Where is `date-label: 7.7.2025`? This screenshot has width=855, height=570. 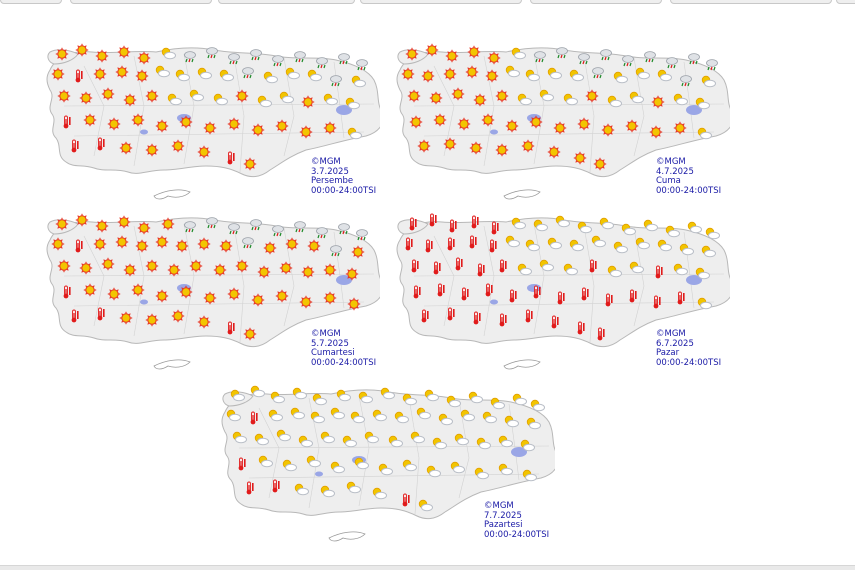
date-label: 7.7.2025 is located at coordinates (503, 515).